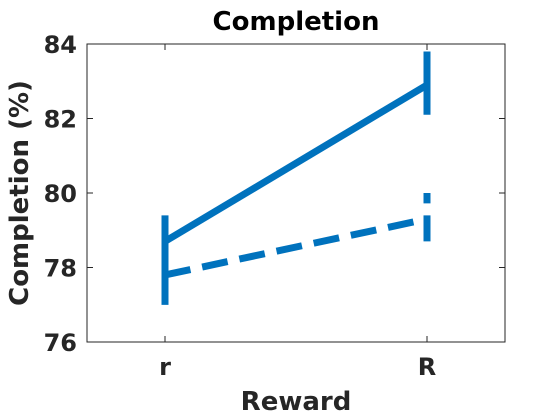 Image resolution: width=560 pixels, height=420 pixels. What do you see at coordinates (165, 367) in the screenshot?
I see `x-tick-label: r` at bounding box center [165, 367].